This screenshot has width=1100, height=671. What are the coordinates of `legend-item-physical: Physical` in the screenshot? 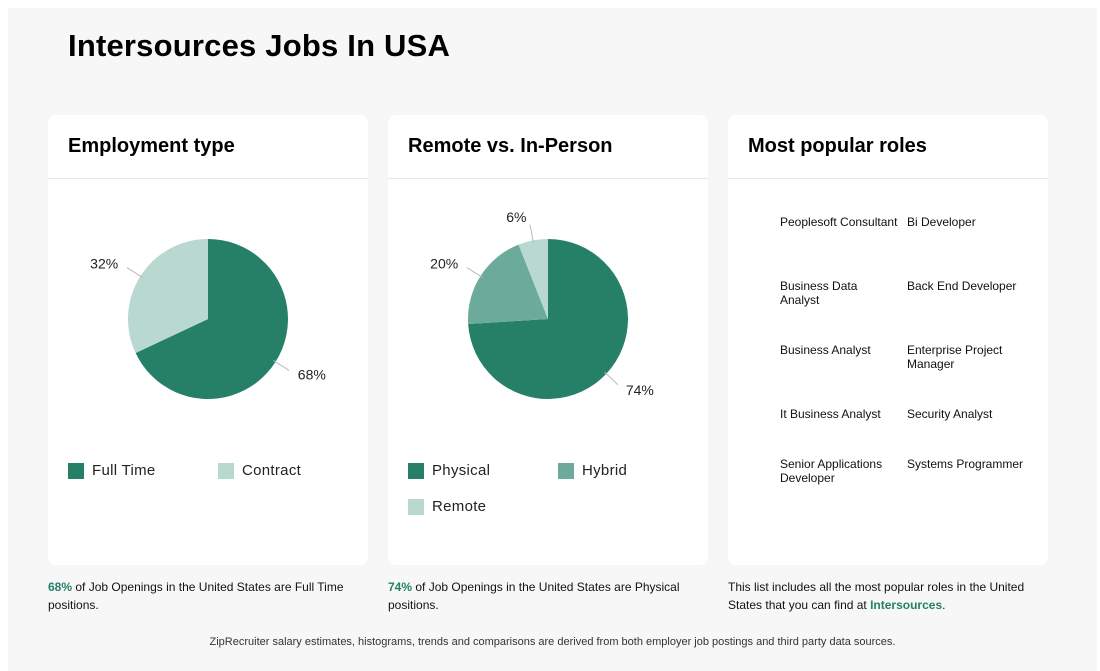 It's located at (449, 470).